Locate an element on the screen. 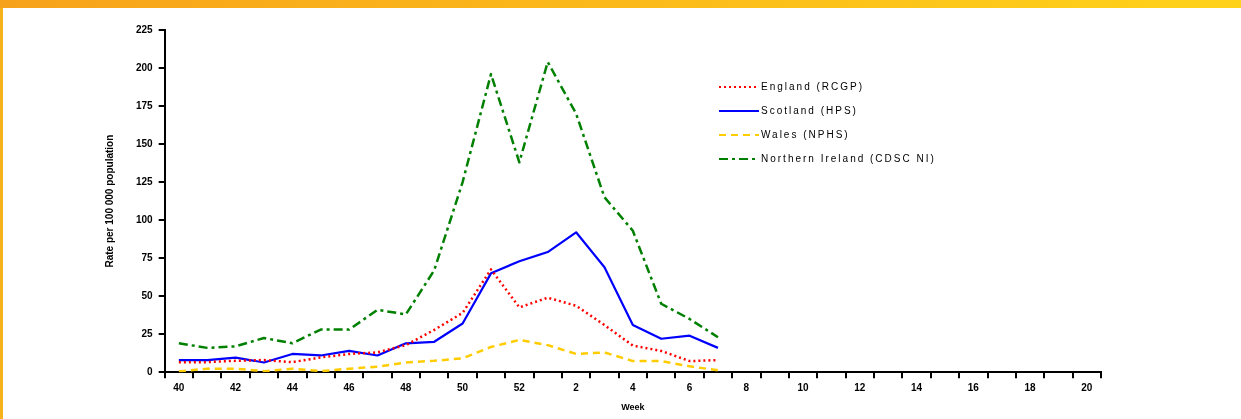 Image resolution: width=1241 pixels, height=419 pixels. x-tick-label: 46 is located at coordinates (349, 387).